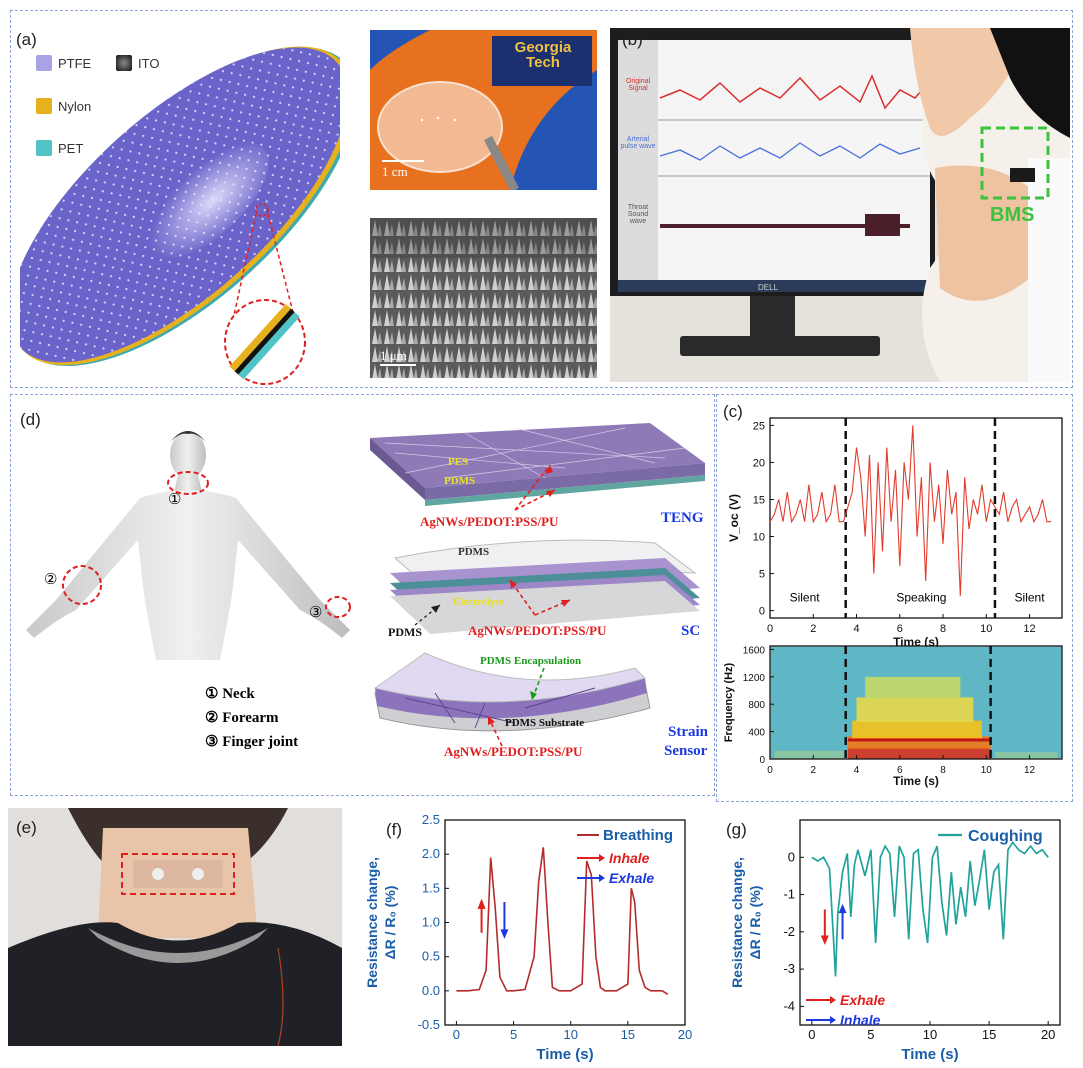 This screenshot has width=1083, height=1068. What do you see at coordinates (531, 661) in the screenshot?
I see `strain-encapsulation-label: PDMS Encapsulation` at bounding box center [531, 661].